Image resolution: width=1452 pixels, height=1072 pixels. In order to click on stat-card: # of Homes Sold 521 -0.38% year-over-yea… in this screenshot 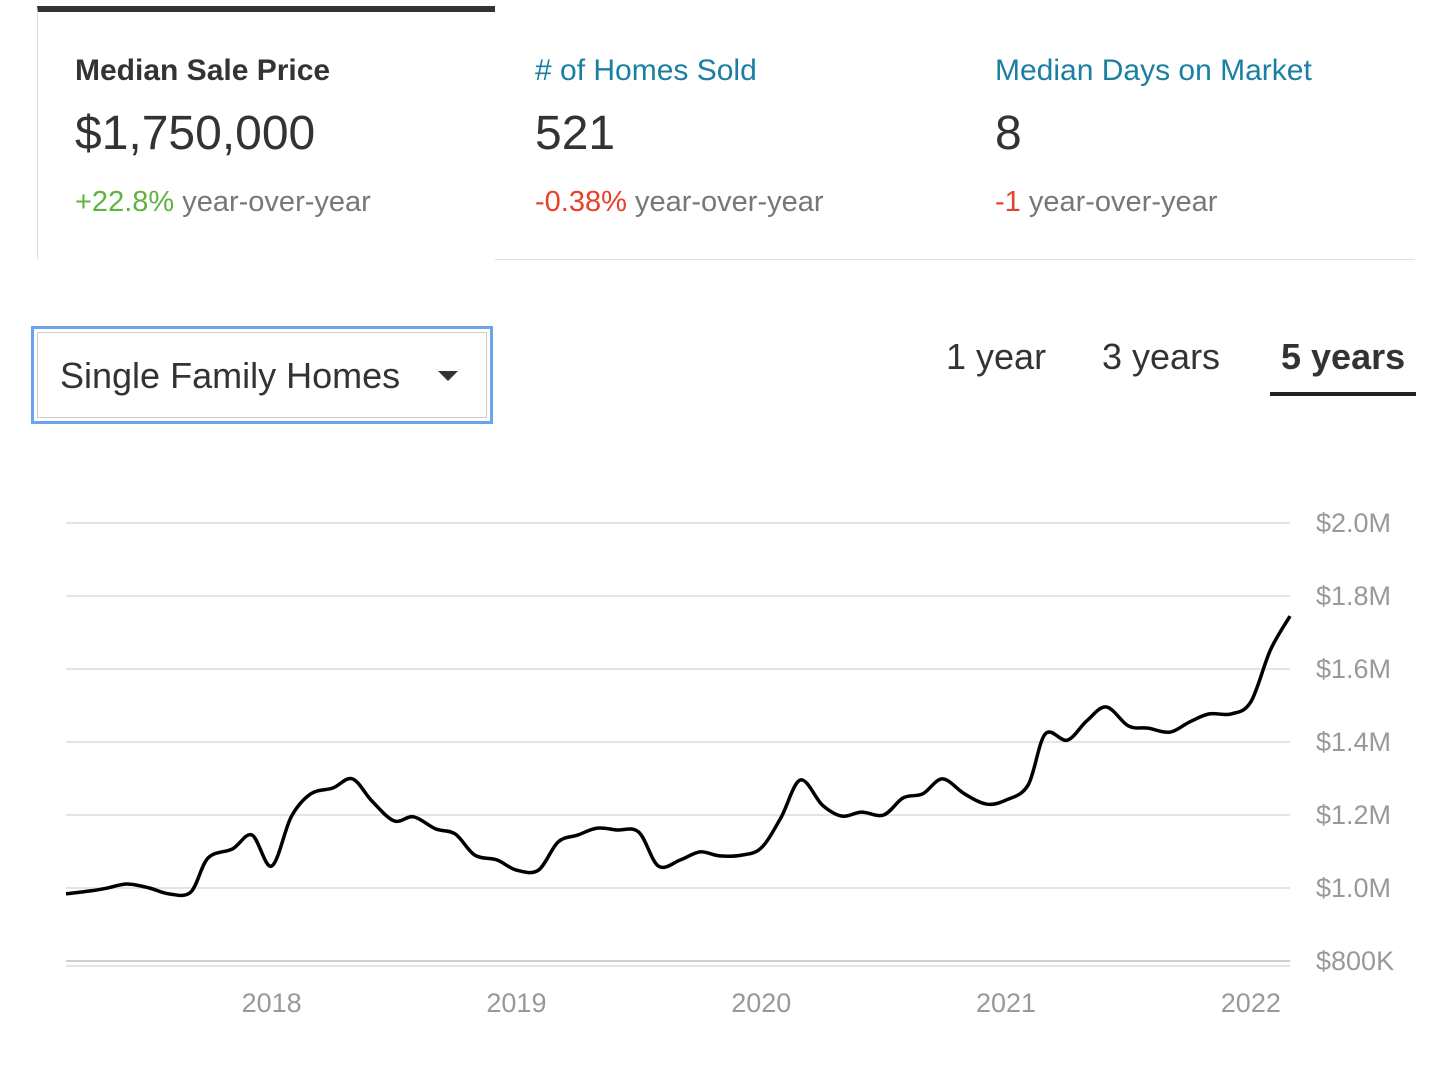, I will do `click(745, 132)`.